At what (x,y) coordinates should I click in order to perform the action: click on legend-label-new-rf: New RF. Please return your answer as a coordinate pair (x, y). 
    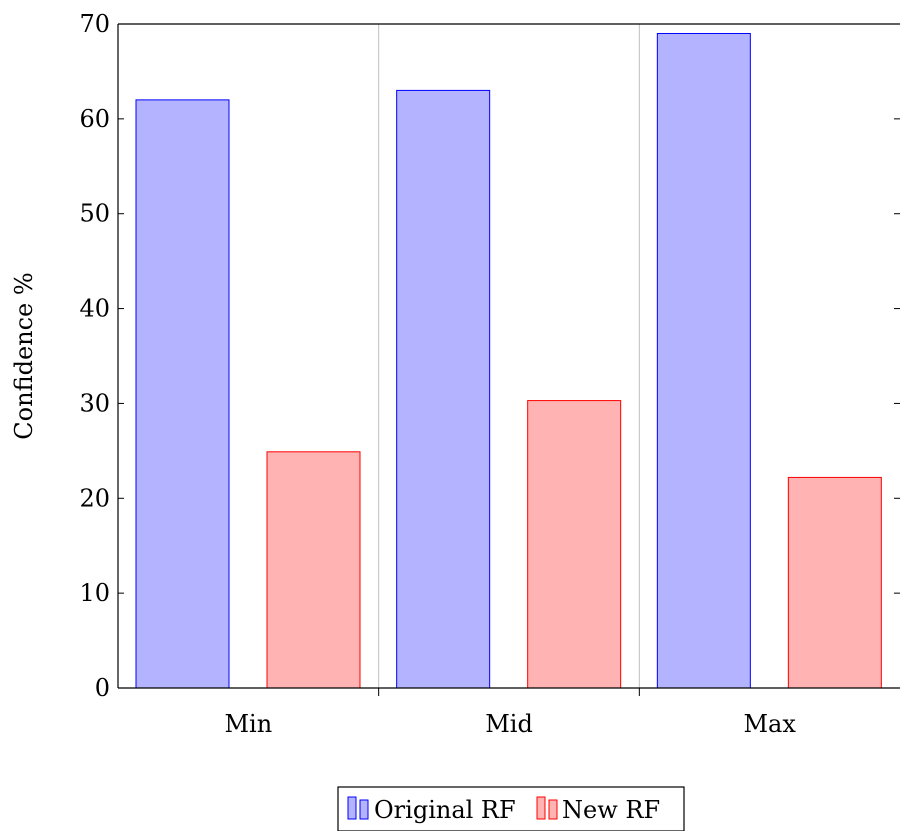
    Looking at the image, I should click on (611, 810).